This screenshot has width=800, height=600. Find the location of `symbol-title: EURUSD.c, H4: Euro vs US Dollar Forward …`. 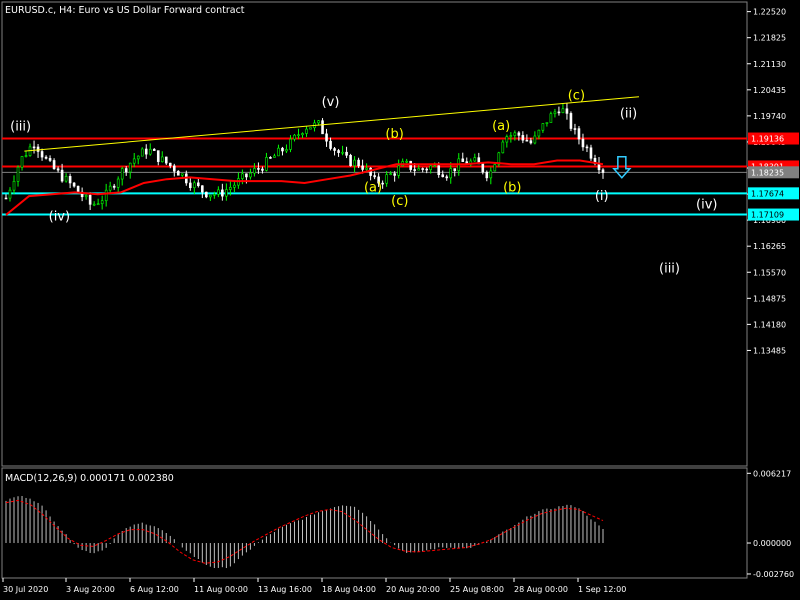

symbol-title: EURUSD.c, H4: Euro vs US Dollar Forward … is located at coordinates (125, 10).